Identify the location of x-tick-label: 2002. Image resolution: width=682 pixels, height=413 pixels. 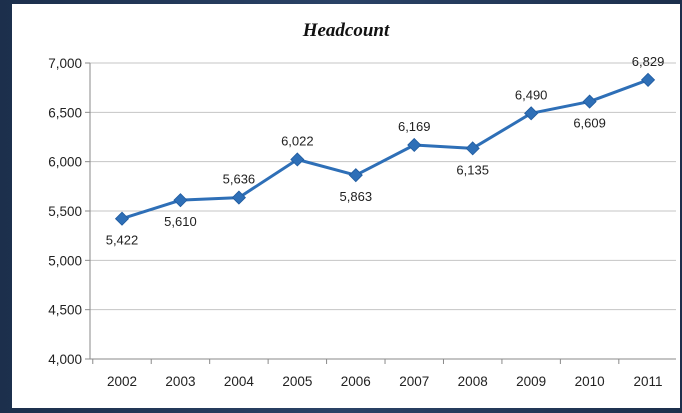
(122, 381).